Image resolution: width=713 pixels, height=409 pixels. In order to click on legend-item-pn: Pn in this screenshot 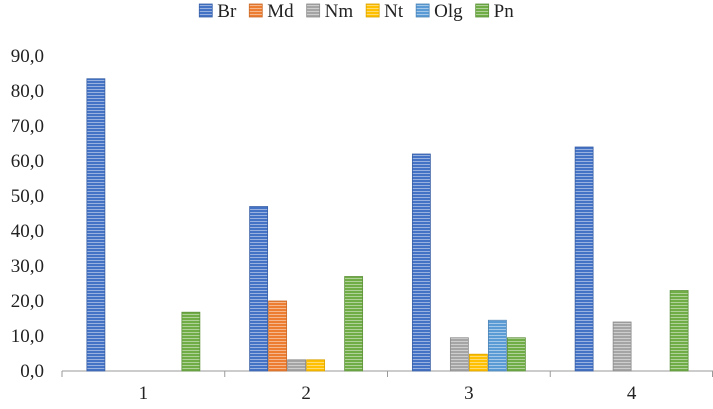, I will do `click(495, 11)`.